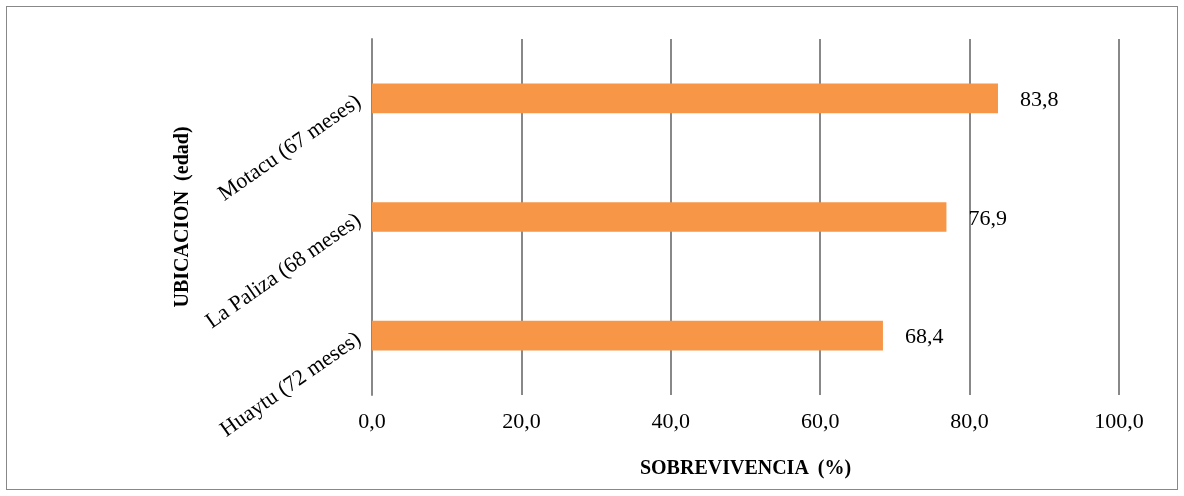 The width and height of the screenshot is (1184, 496). Describe the element at coordinates (372, 420) in the screenshot. I see `x-tick-label: 0,0` at that location.